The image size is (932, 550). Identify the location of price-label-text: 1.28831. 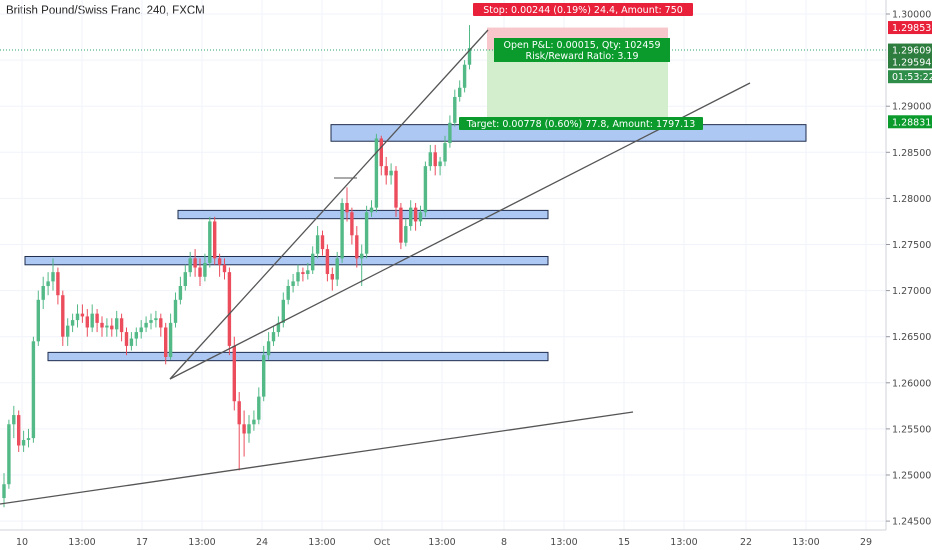
(911, 122).